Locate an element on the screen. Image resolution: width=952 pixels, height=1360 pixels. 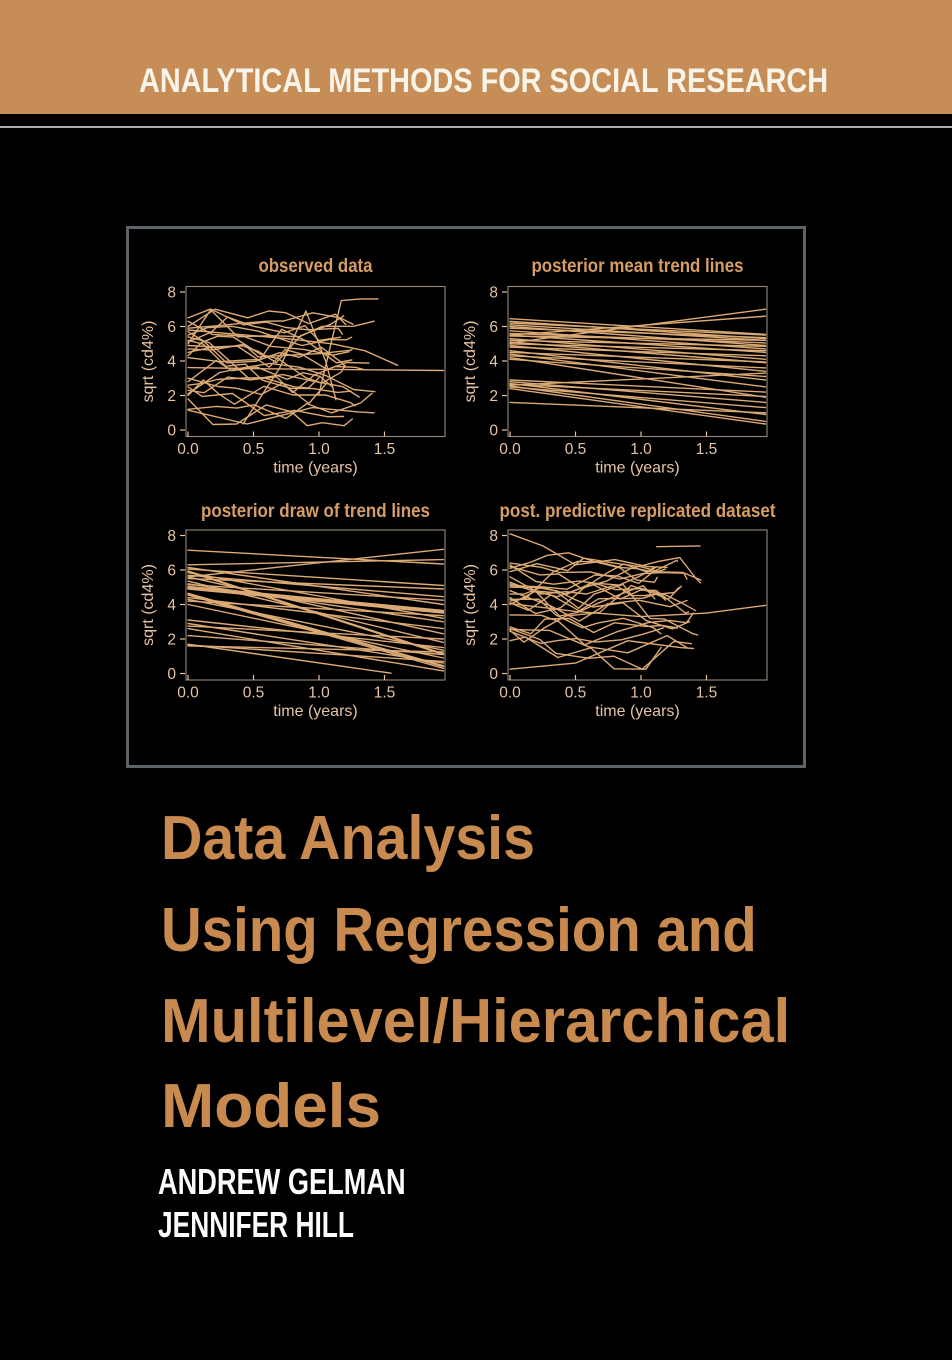
svg-text: posterior draw of trend lines is located at coordinates (315, 511).